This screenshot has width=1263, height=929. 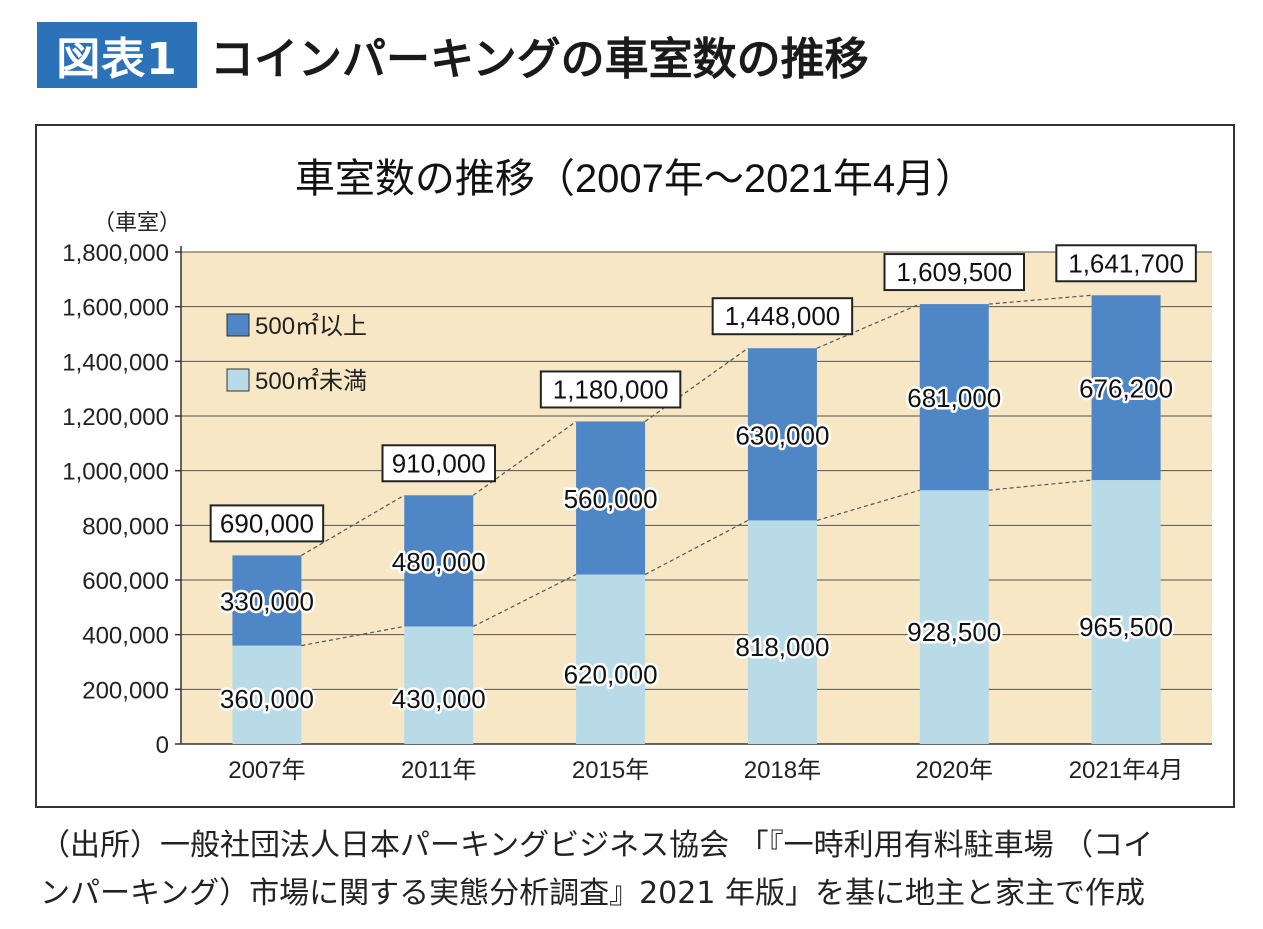 What do you see at coordinates (137, 222) in the screenshot?
I see `y-axis-label: （車室）` at bounding box center [137, 222].